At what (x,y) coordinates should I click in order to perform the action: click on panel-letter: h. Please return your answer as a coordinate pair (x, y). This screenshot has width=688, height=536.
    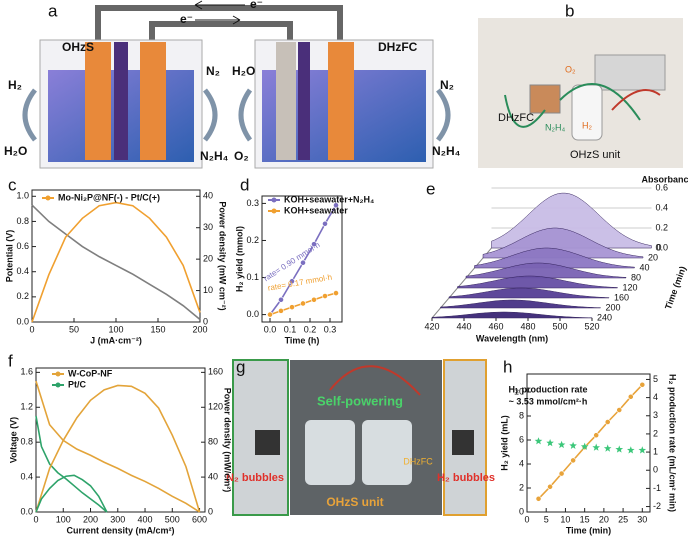
    Looking at the image, I should click on (507, 366).